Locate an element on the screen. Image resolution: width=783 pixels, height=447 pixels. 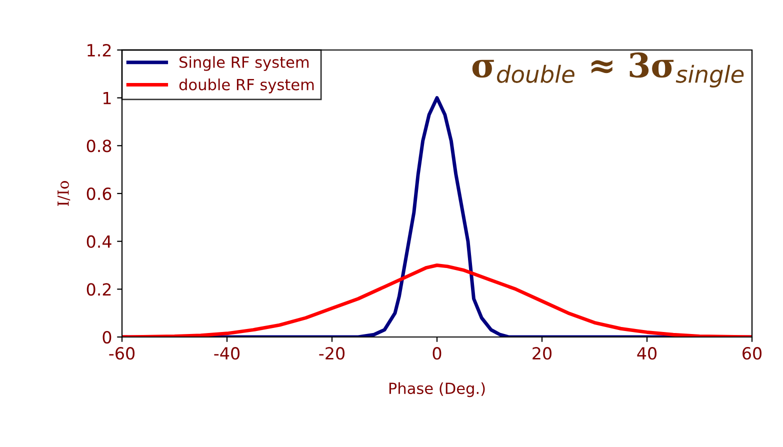
y-tick-label: 1.2 is located at coordinates (99, 50).